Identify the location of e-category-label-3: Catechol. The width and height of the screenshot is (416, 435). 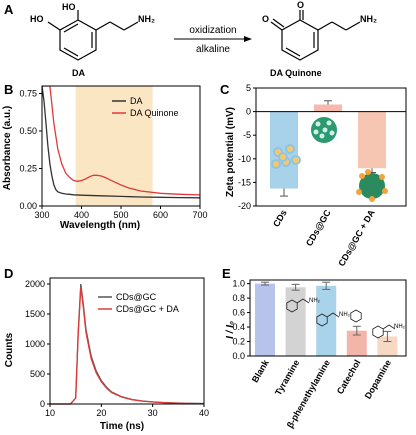
(349, 377).